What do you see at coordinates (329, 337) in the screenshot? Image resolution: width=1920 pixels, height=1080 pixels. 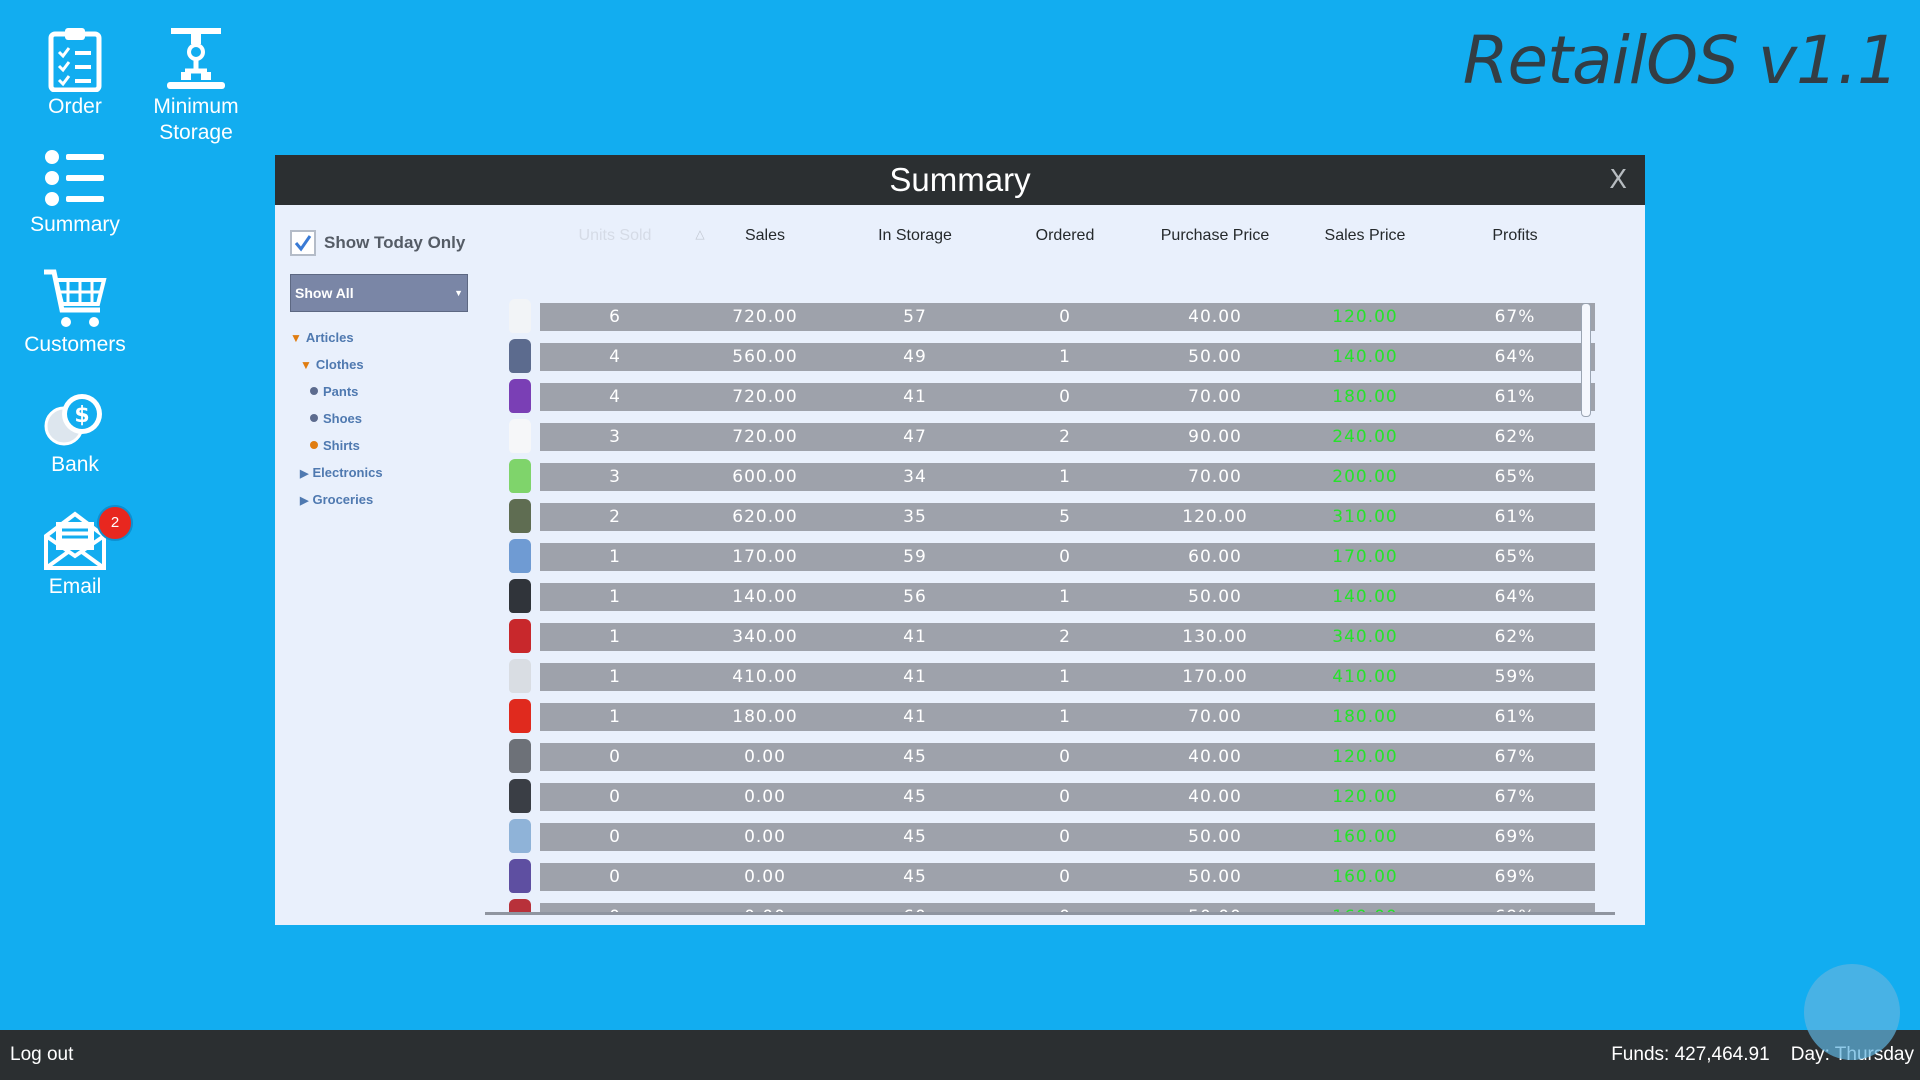 I see `tree-label: Articles` at bounding box center [329, 337].